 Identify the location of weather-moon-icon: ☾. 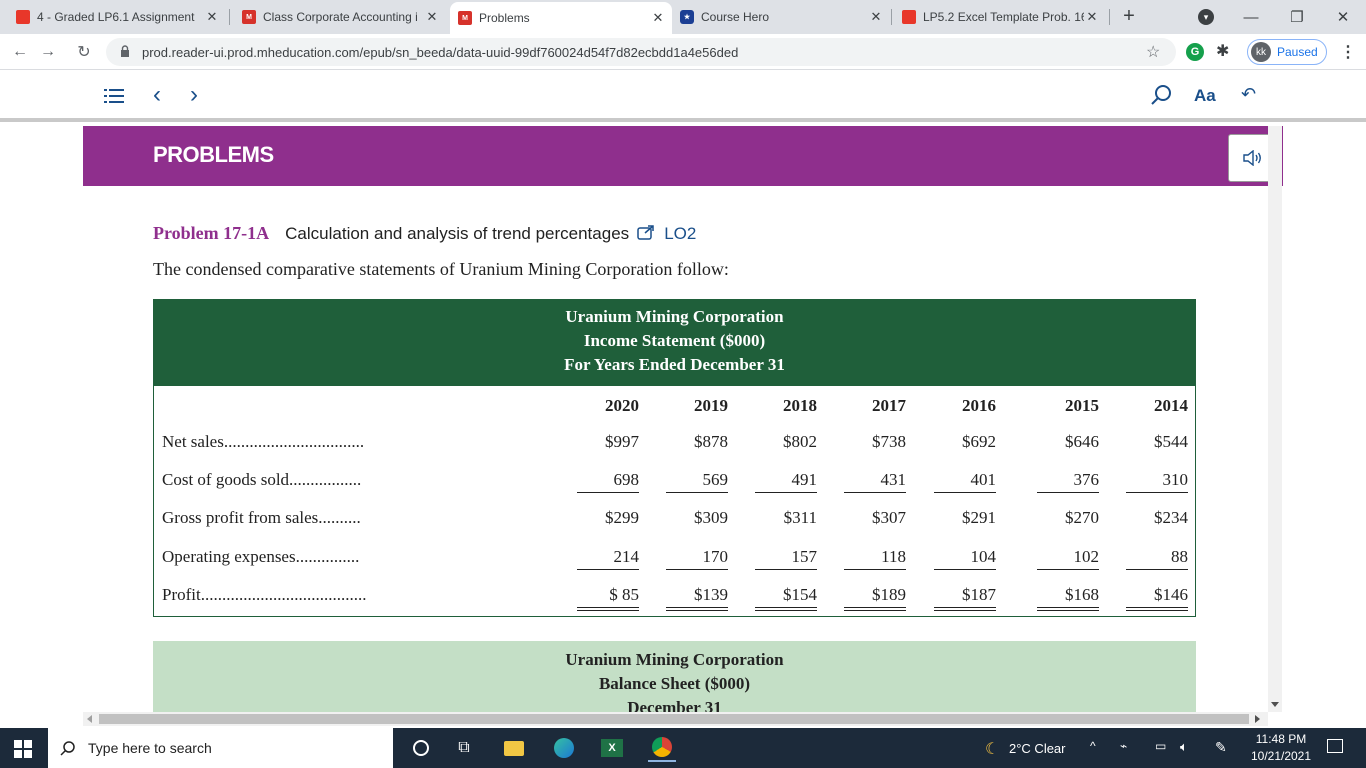
(992, 749).